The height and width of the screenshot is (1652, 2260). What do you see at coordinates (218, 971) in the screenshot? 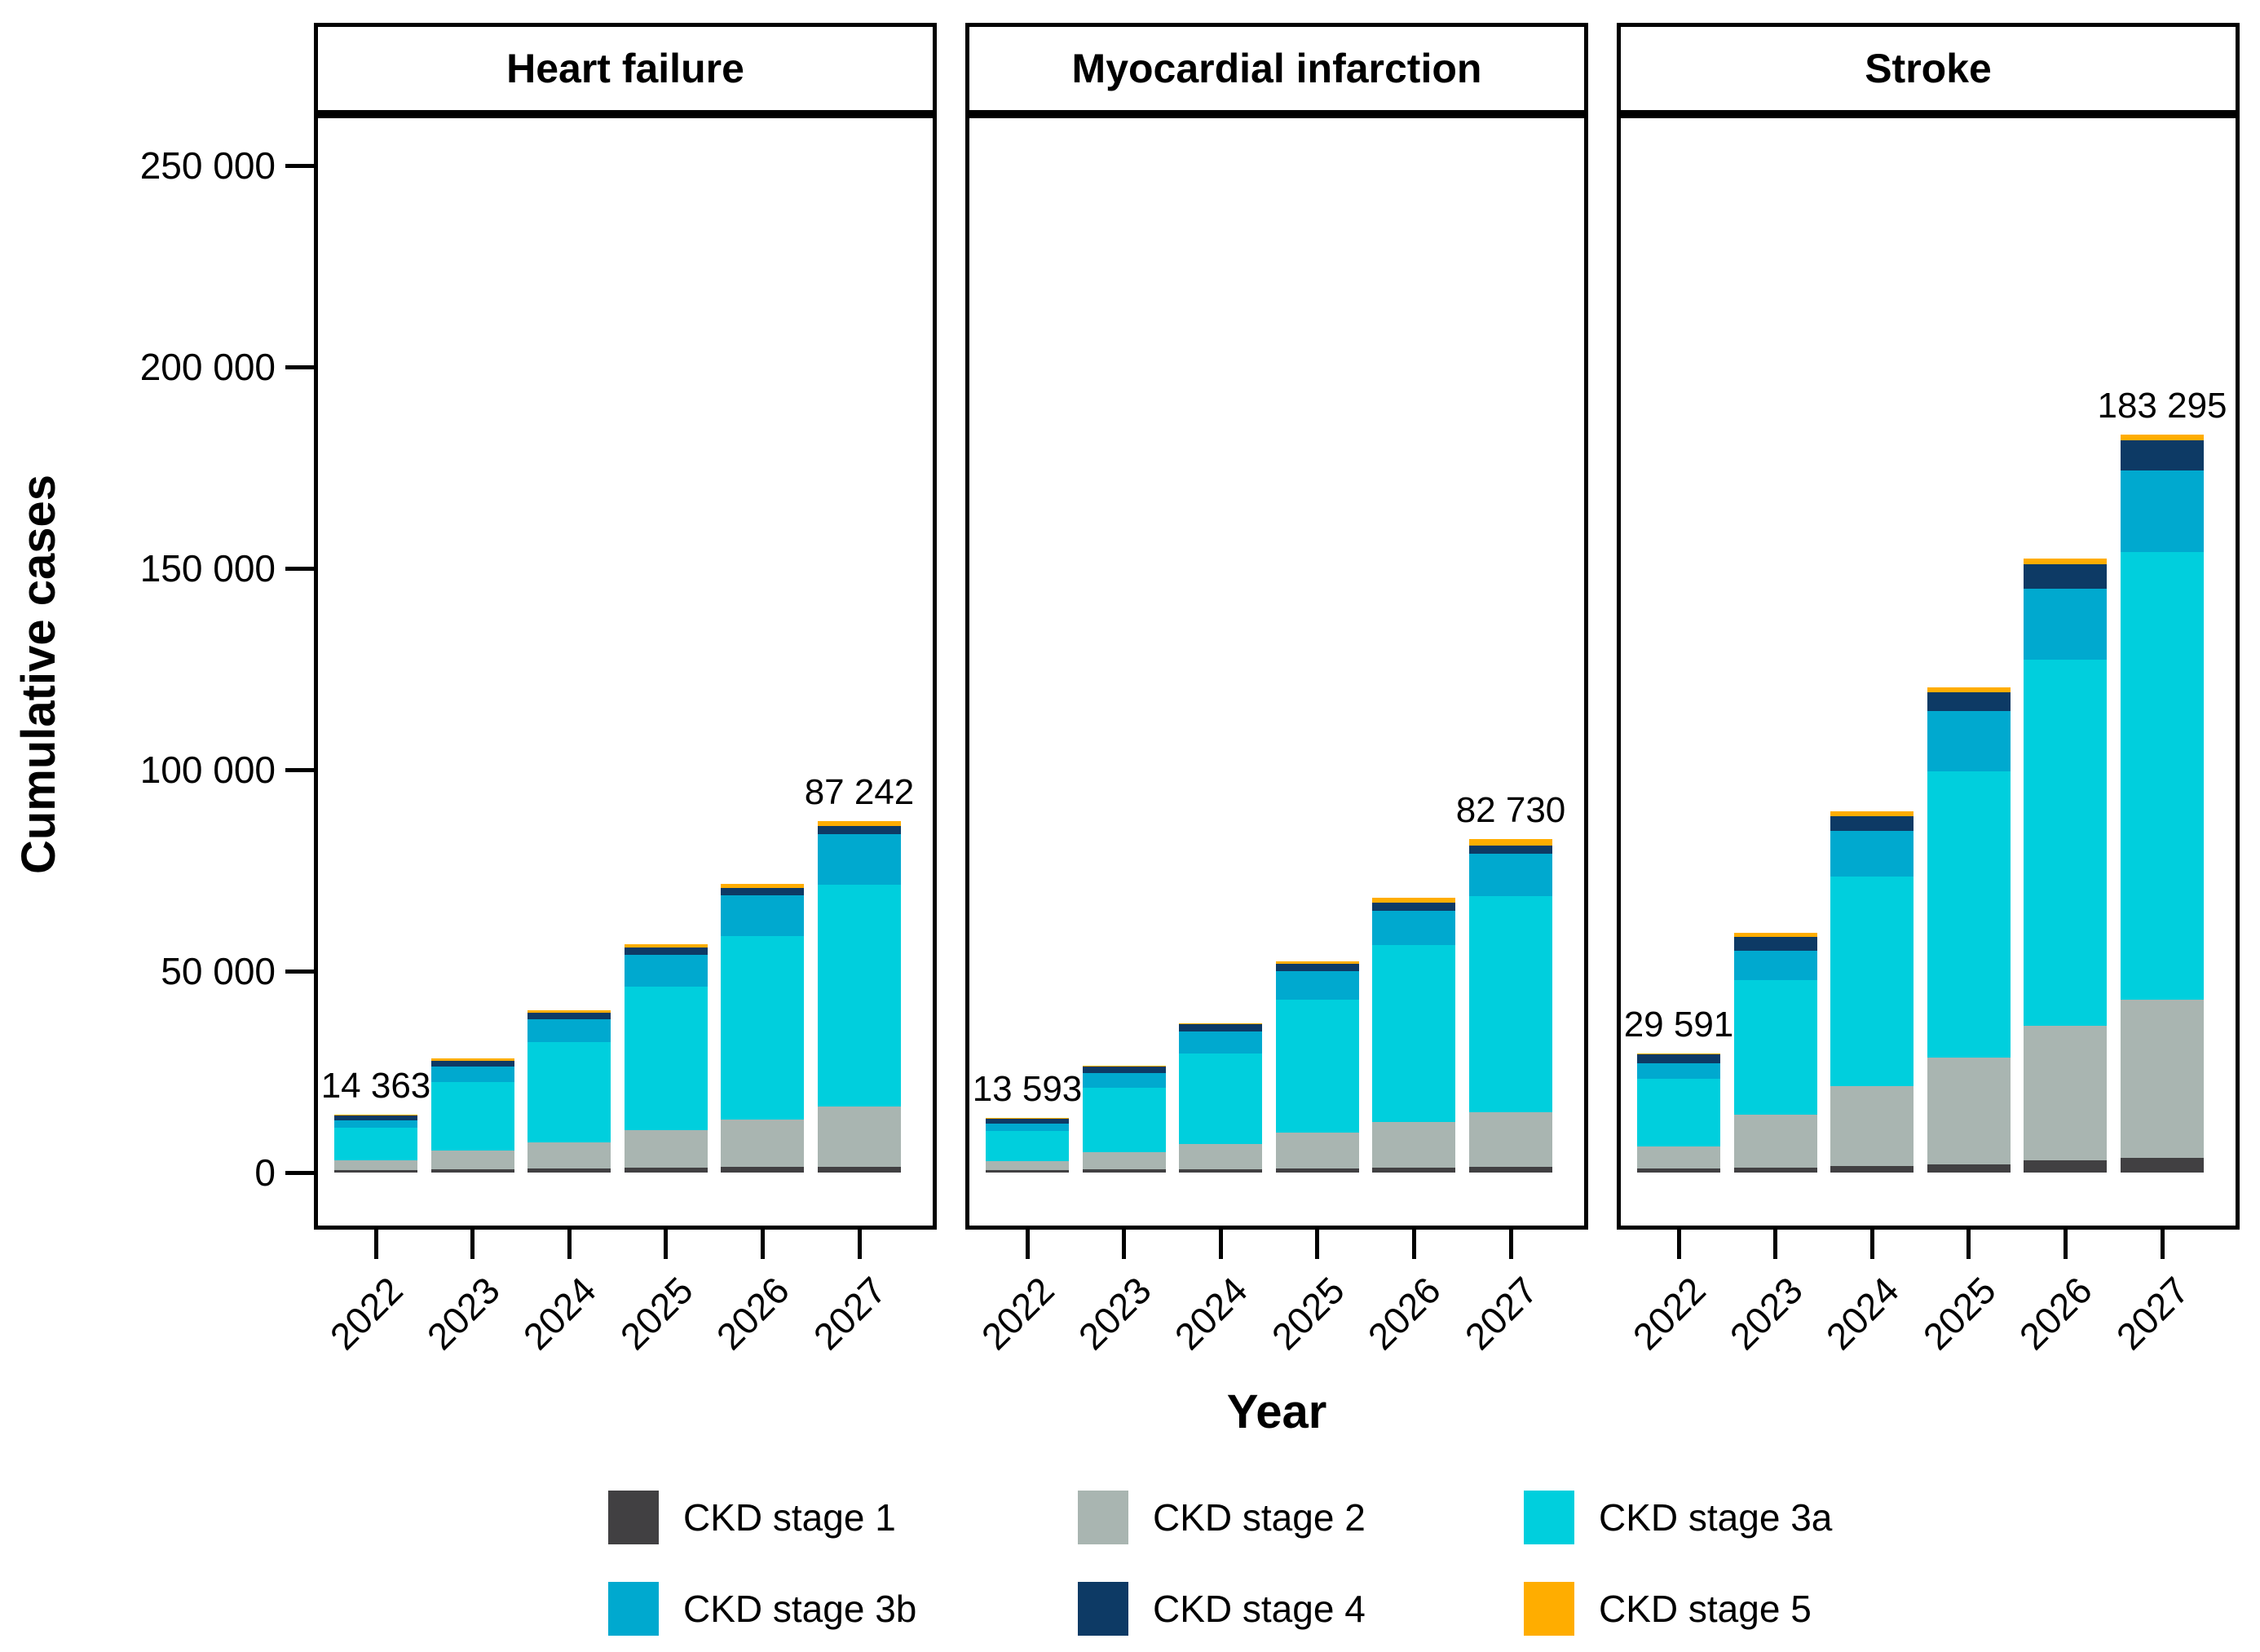
I see `y-tick-label: 50 000` at bounding box center [218, 971].